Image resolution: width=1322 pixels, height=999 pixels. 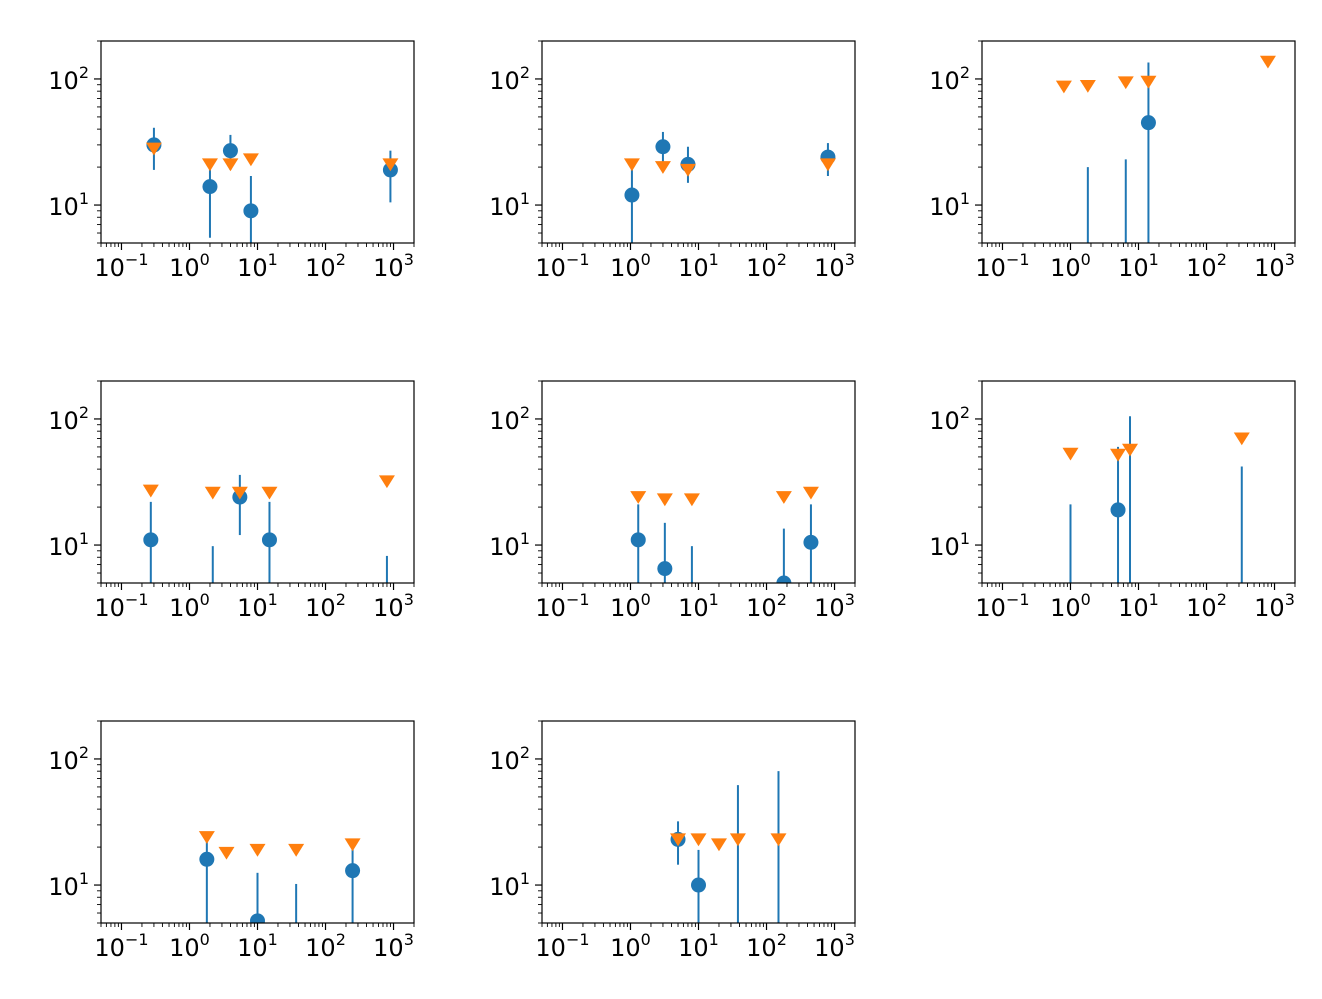 I want to click on subplot-grb200522a: 10⁻¹ 10⁰ 10¹ 10² 10³ 10¹ 10², so click(x=1112, y=161).